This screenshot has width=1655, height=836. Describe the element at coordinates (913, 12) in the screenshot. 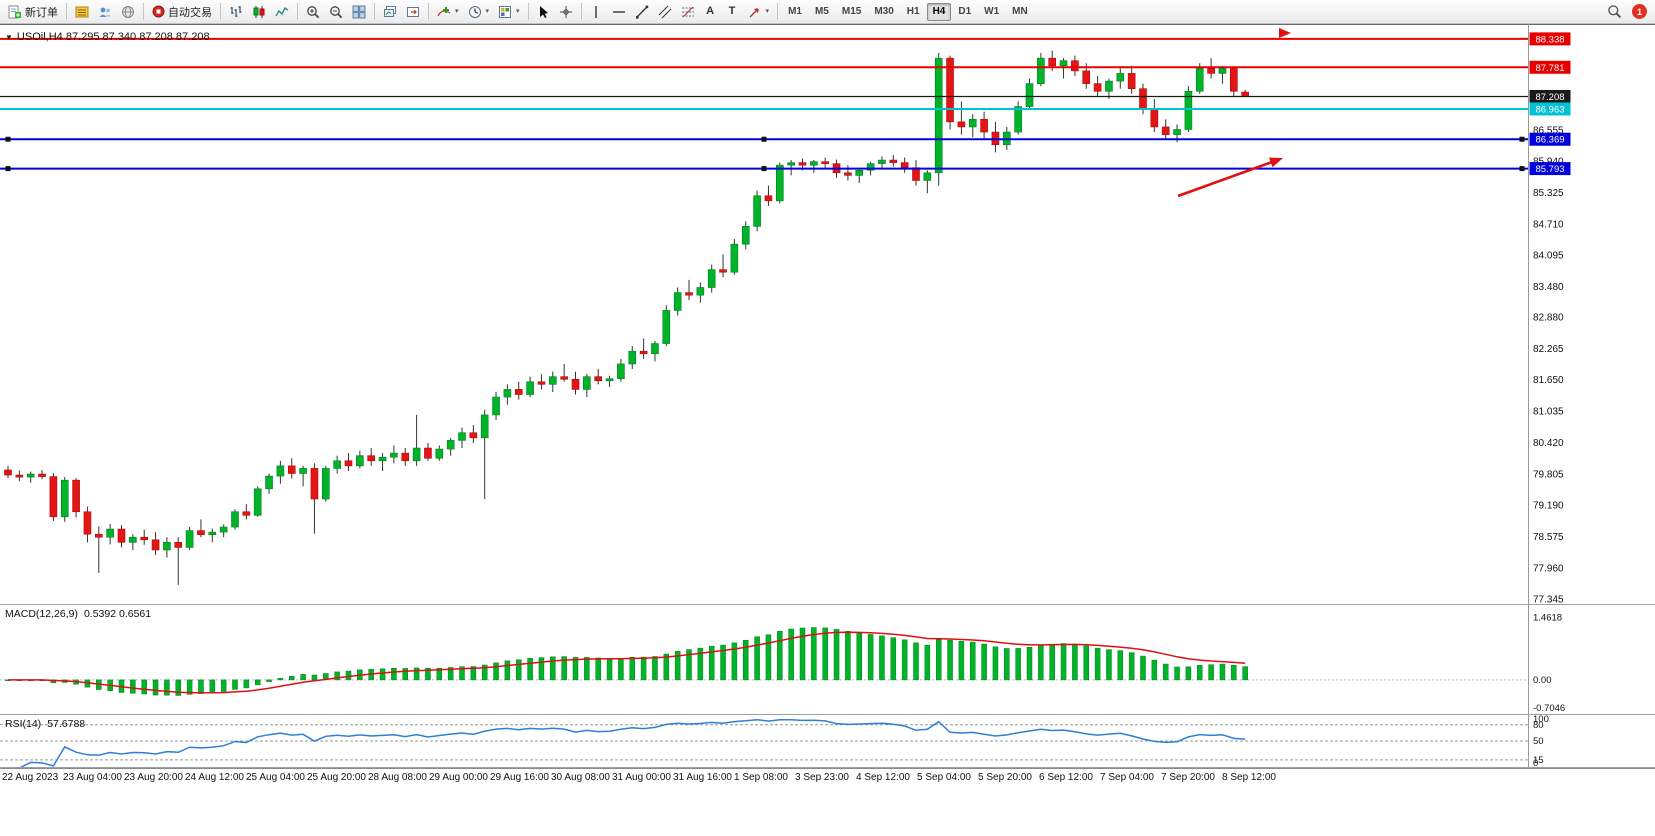

I see `timeframe-h1-button: H1` at that location.